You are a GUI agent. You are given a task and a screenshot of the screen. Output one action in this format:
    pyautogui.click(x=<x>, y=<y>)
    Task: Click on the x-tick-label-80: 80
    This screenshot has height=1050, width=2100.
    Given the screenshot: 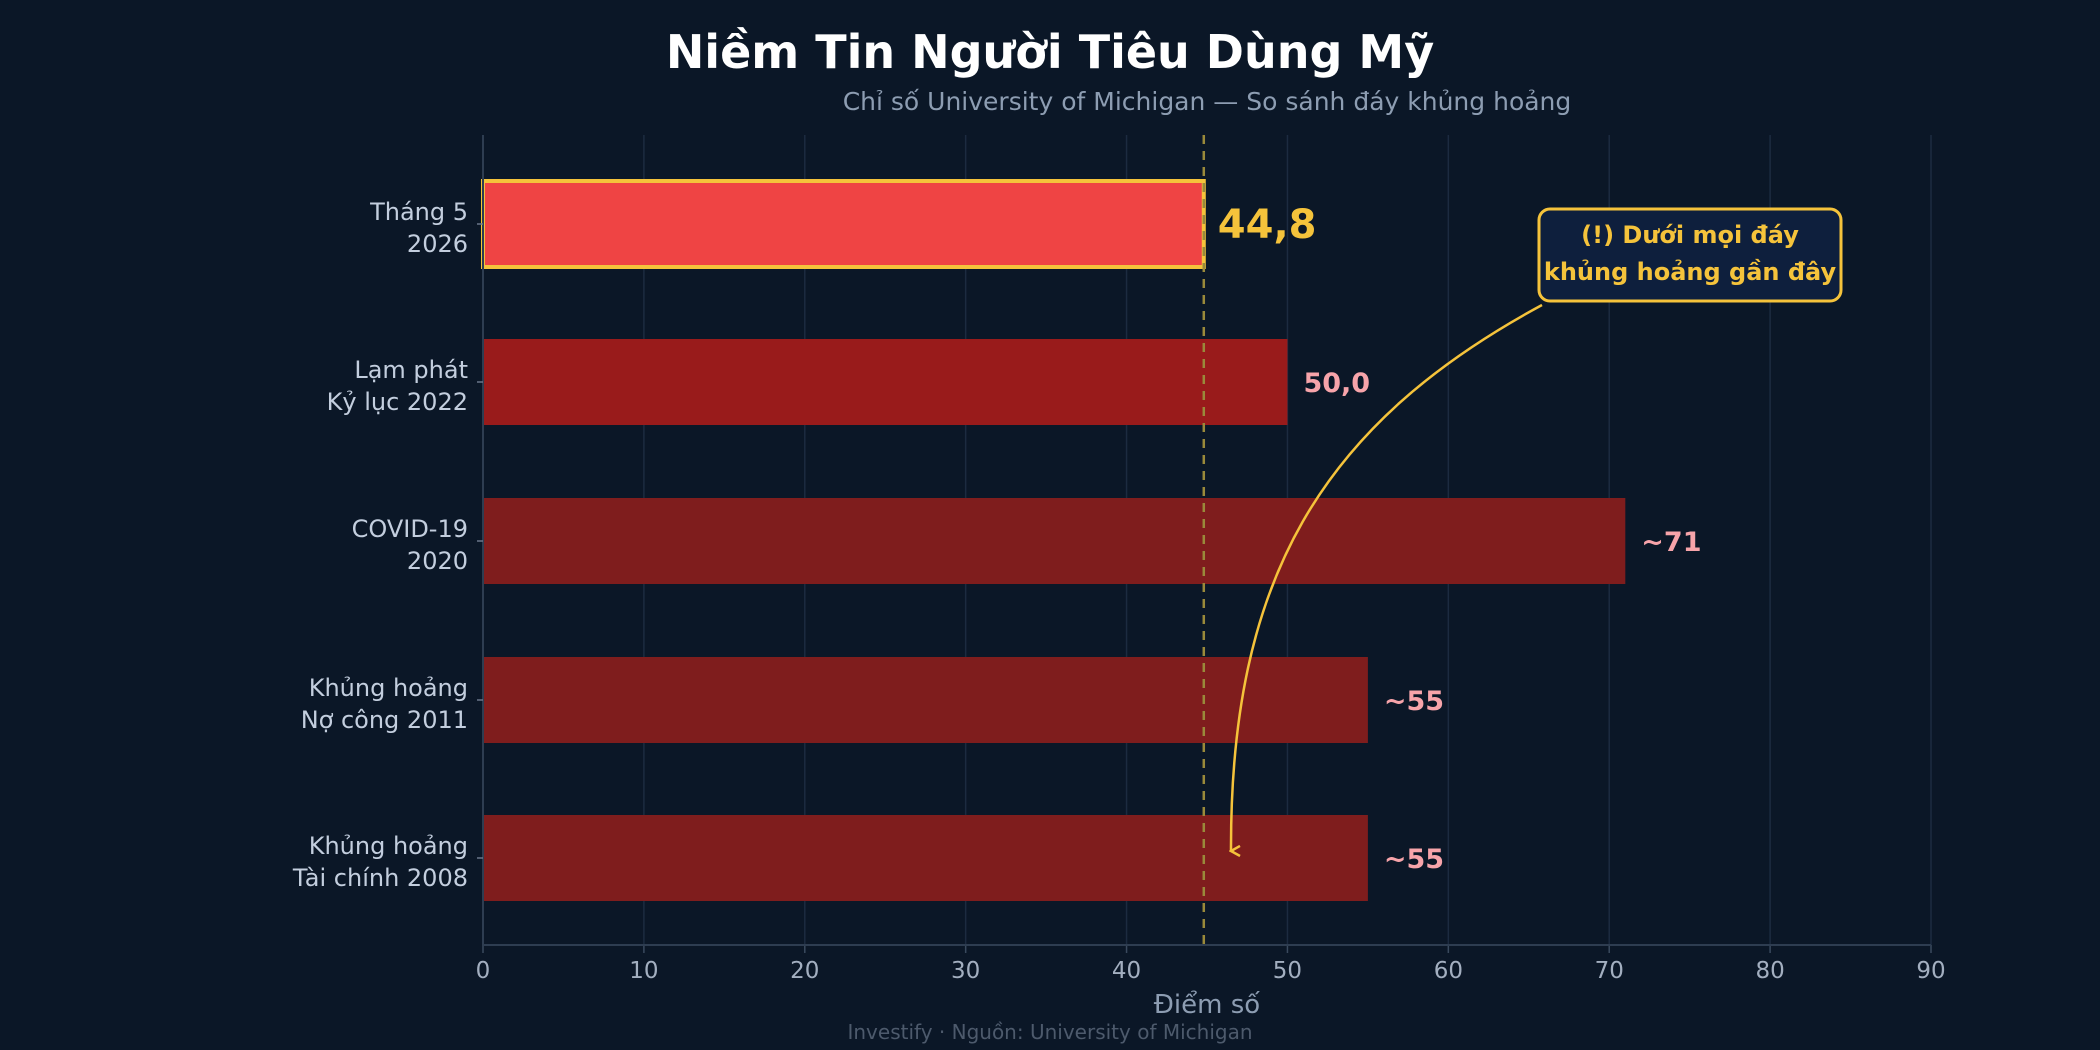 What is the action you would take?
    pyautogui.click(x=1769, y=971)
    